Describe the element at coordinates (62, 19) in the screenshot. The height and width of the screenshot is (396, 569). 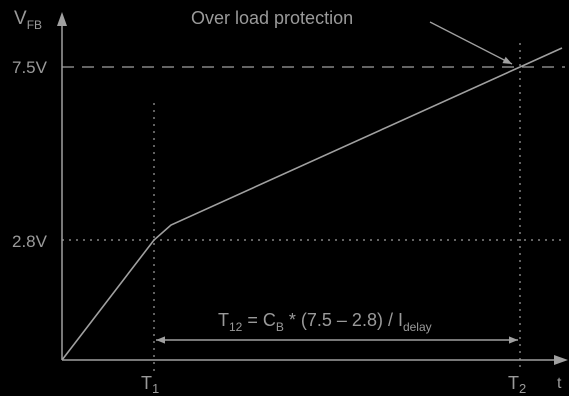
I see `y-axis-arrow` at that location.